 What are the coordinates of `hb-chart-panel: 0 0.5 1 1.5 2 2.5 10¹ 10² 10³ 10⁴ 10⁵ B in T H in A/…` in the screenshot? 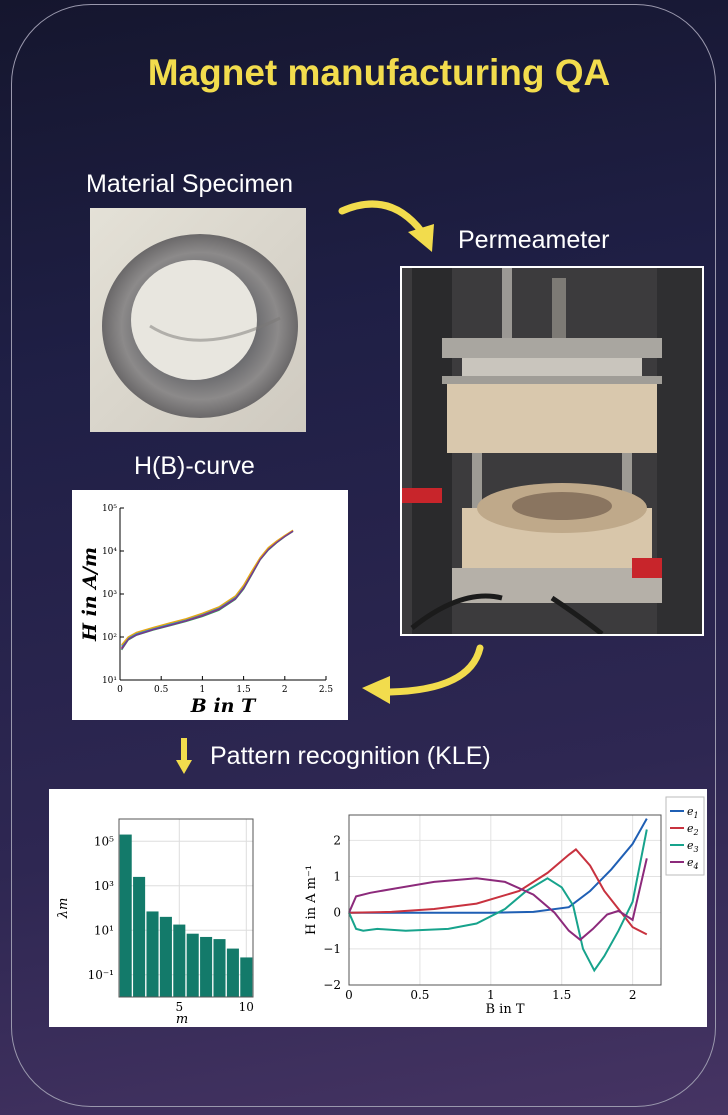 It's located at (210, 605).